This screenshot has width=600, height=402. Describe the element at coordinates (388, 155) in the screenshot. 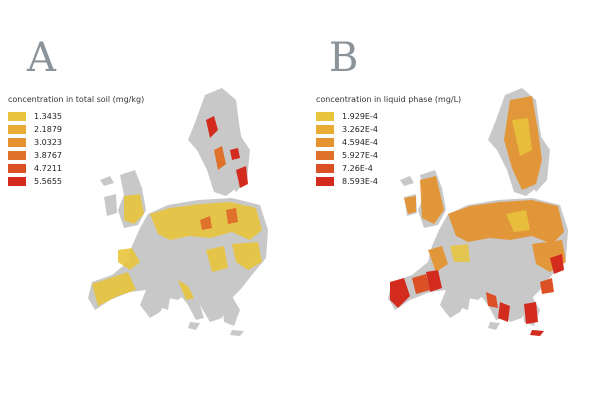

I see `legend-item: 5.927E-4` at that location.